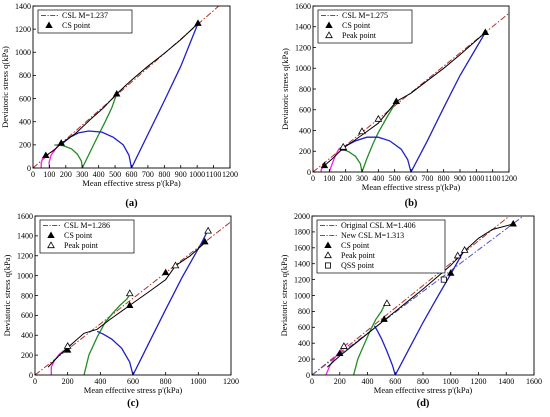 This screenshot has width=550, height=417. What do you see at coordinates (25, 275) in the screenshot?
I see `y-tick-label: 1000` at bounding box center [25, 275].